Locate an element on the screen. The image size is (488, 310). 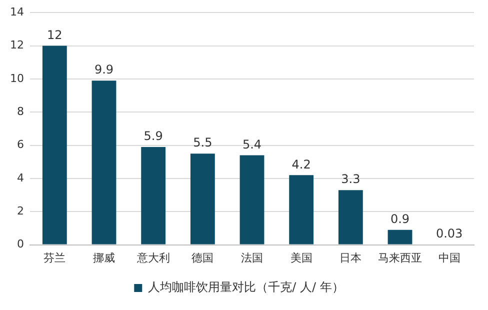
data-label: 9.9 is located at coordinates (104, 69).